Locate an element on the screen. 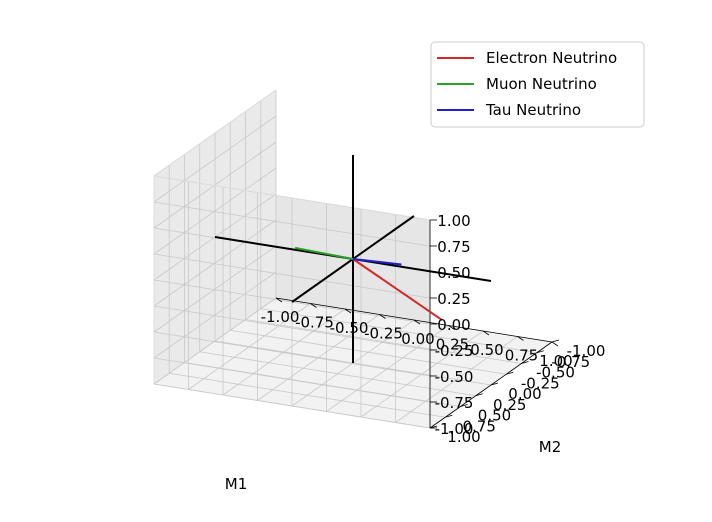 Image resolution: width=712 pixels, height=522 pixels. y-tick-label: -0.25 is located at coordinates (540, 383).